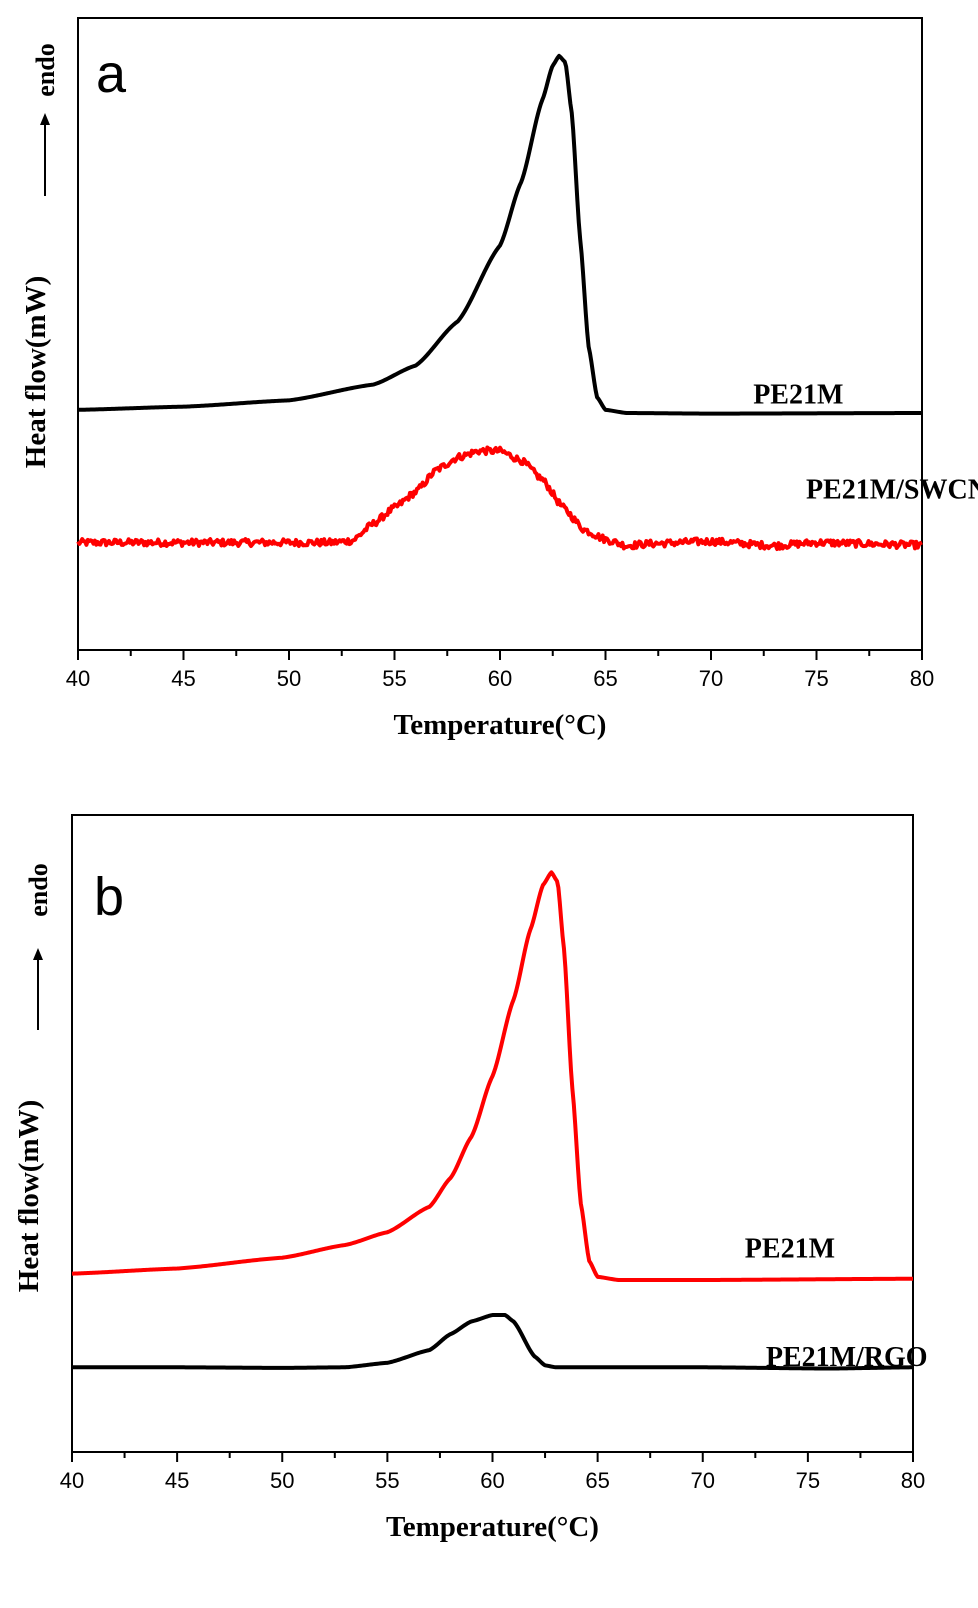 This screenshot has width=978, height=1608. What do you see at coordinates (847, 1357) in the screenshot?
I see `series-label-1: PE21M/RGO` at bounding box center [847, 1357].